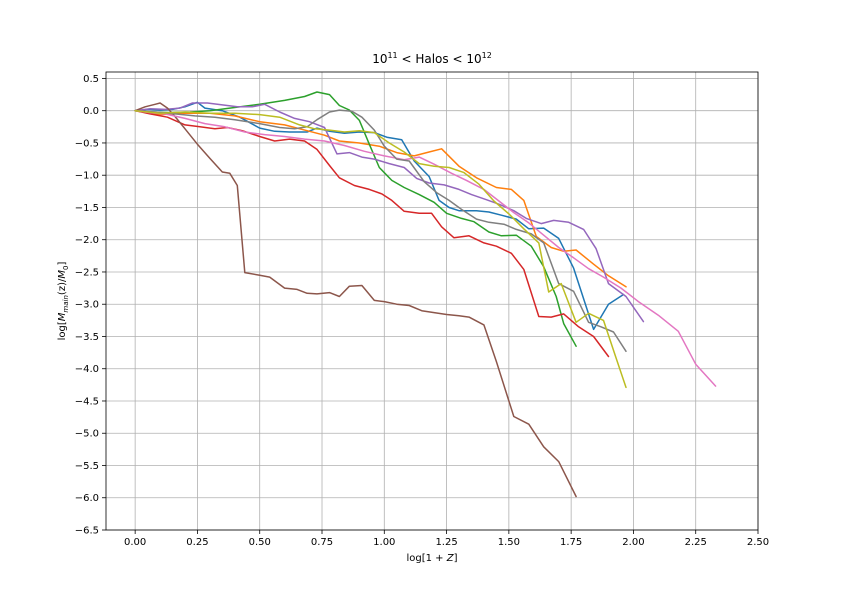 The image size is (841, 595). I want to click on chart-title-part: 10, so click(379, 59).